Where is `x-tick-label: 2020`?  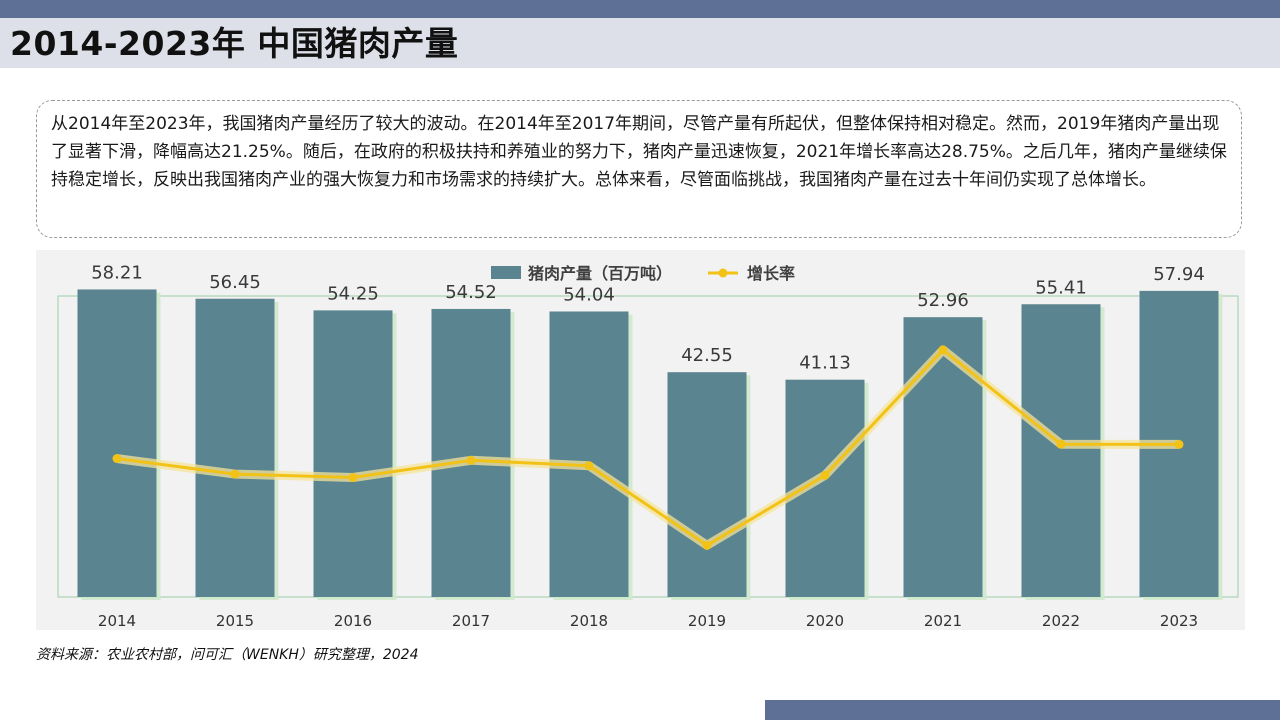 x-tick-label: 2020 is located at coordinates (825, 621).